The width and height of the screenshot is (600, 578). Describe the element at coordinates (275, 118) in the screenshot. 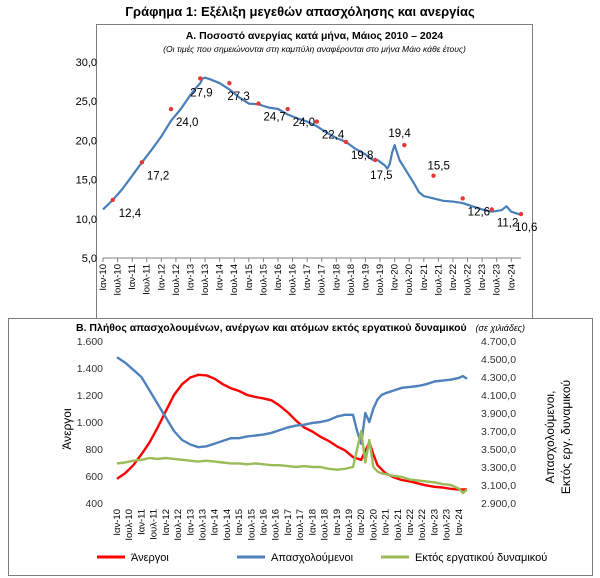

I see `may-value-label: 24,7` at that location.